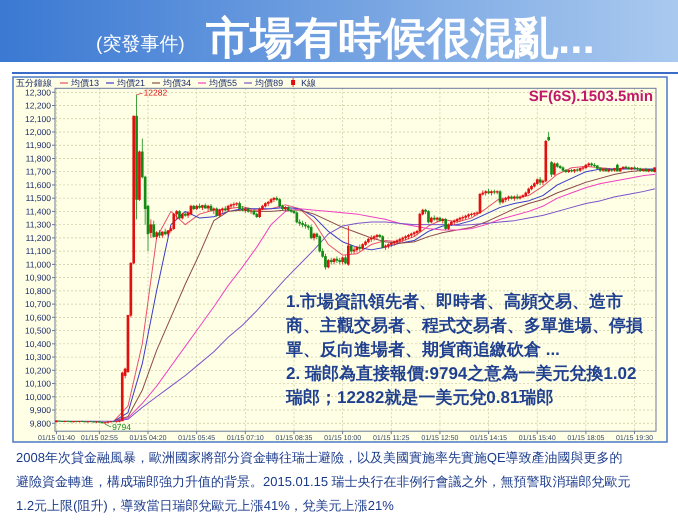  Describe the element at coordinates (39, 211) in the screenshot. I see `y-tick-label: 11,400` at that location.